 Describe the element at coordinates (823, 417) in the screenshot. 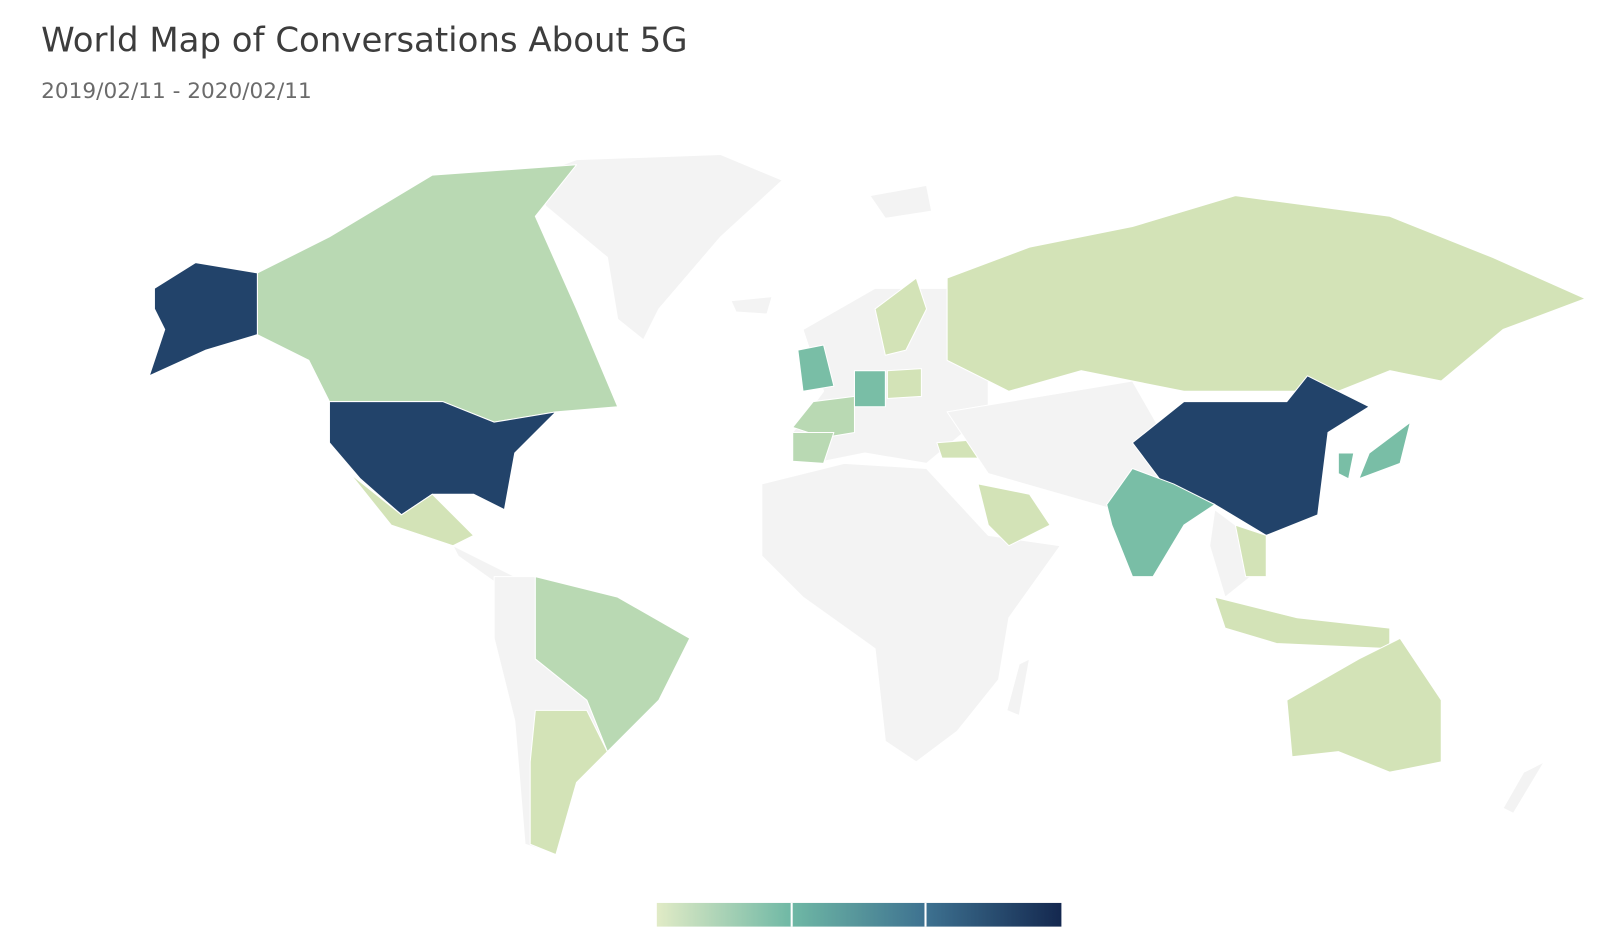

I see `france` at that location.